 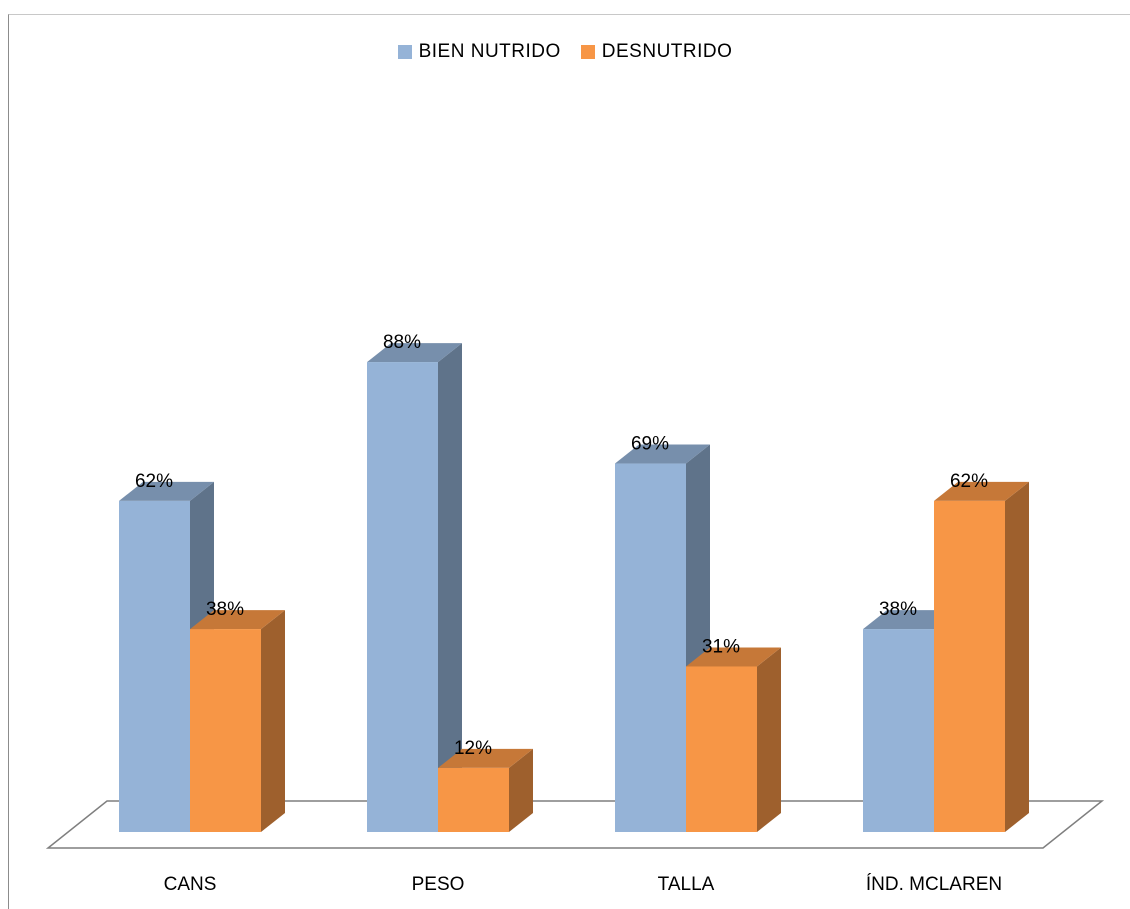 I want to click on bar-desnutrido-talla-front, so click(x=721, y=749).